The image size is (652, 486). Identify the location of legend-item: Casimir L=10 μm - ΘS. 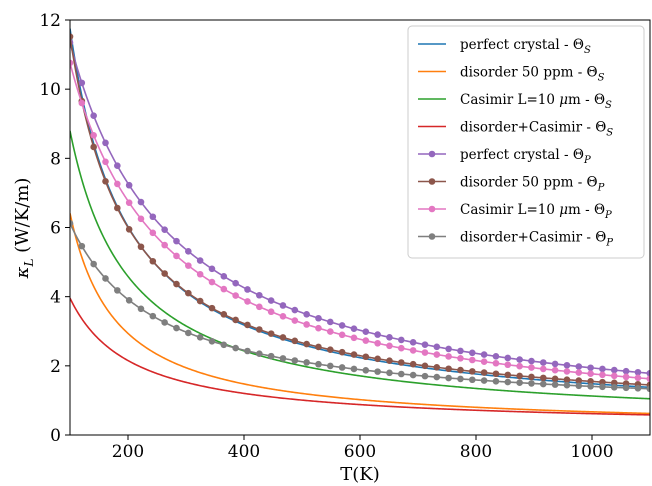
(515, 101).